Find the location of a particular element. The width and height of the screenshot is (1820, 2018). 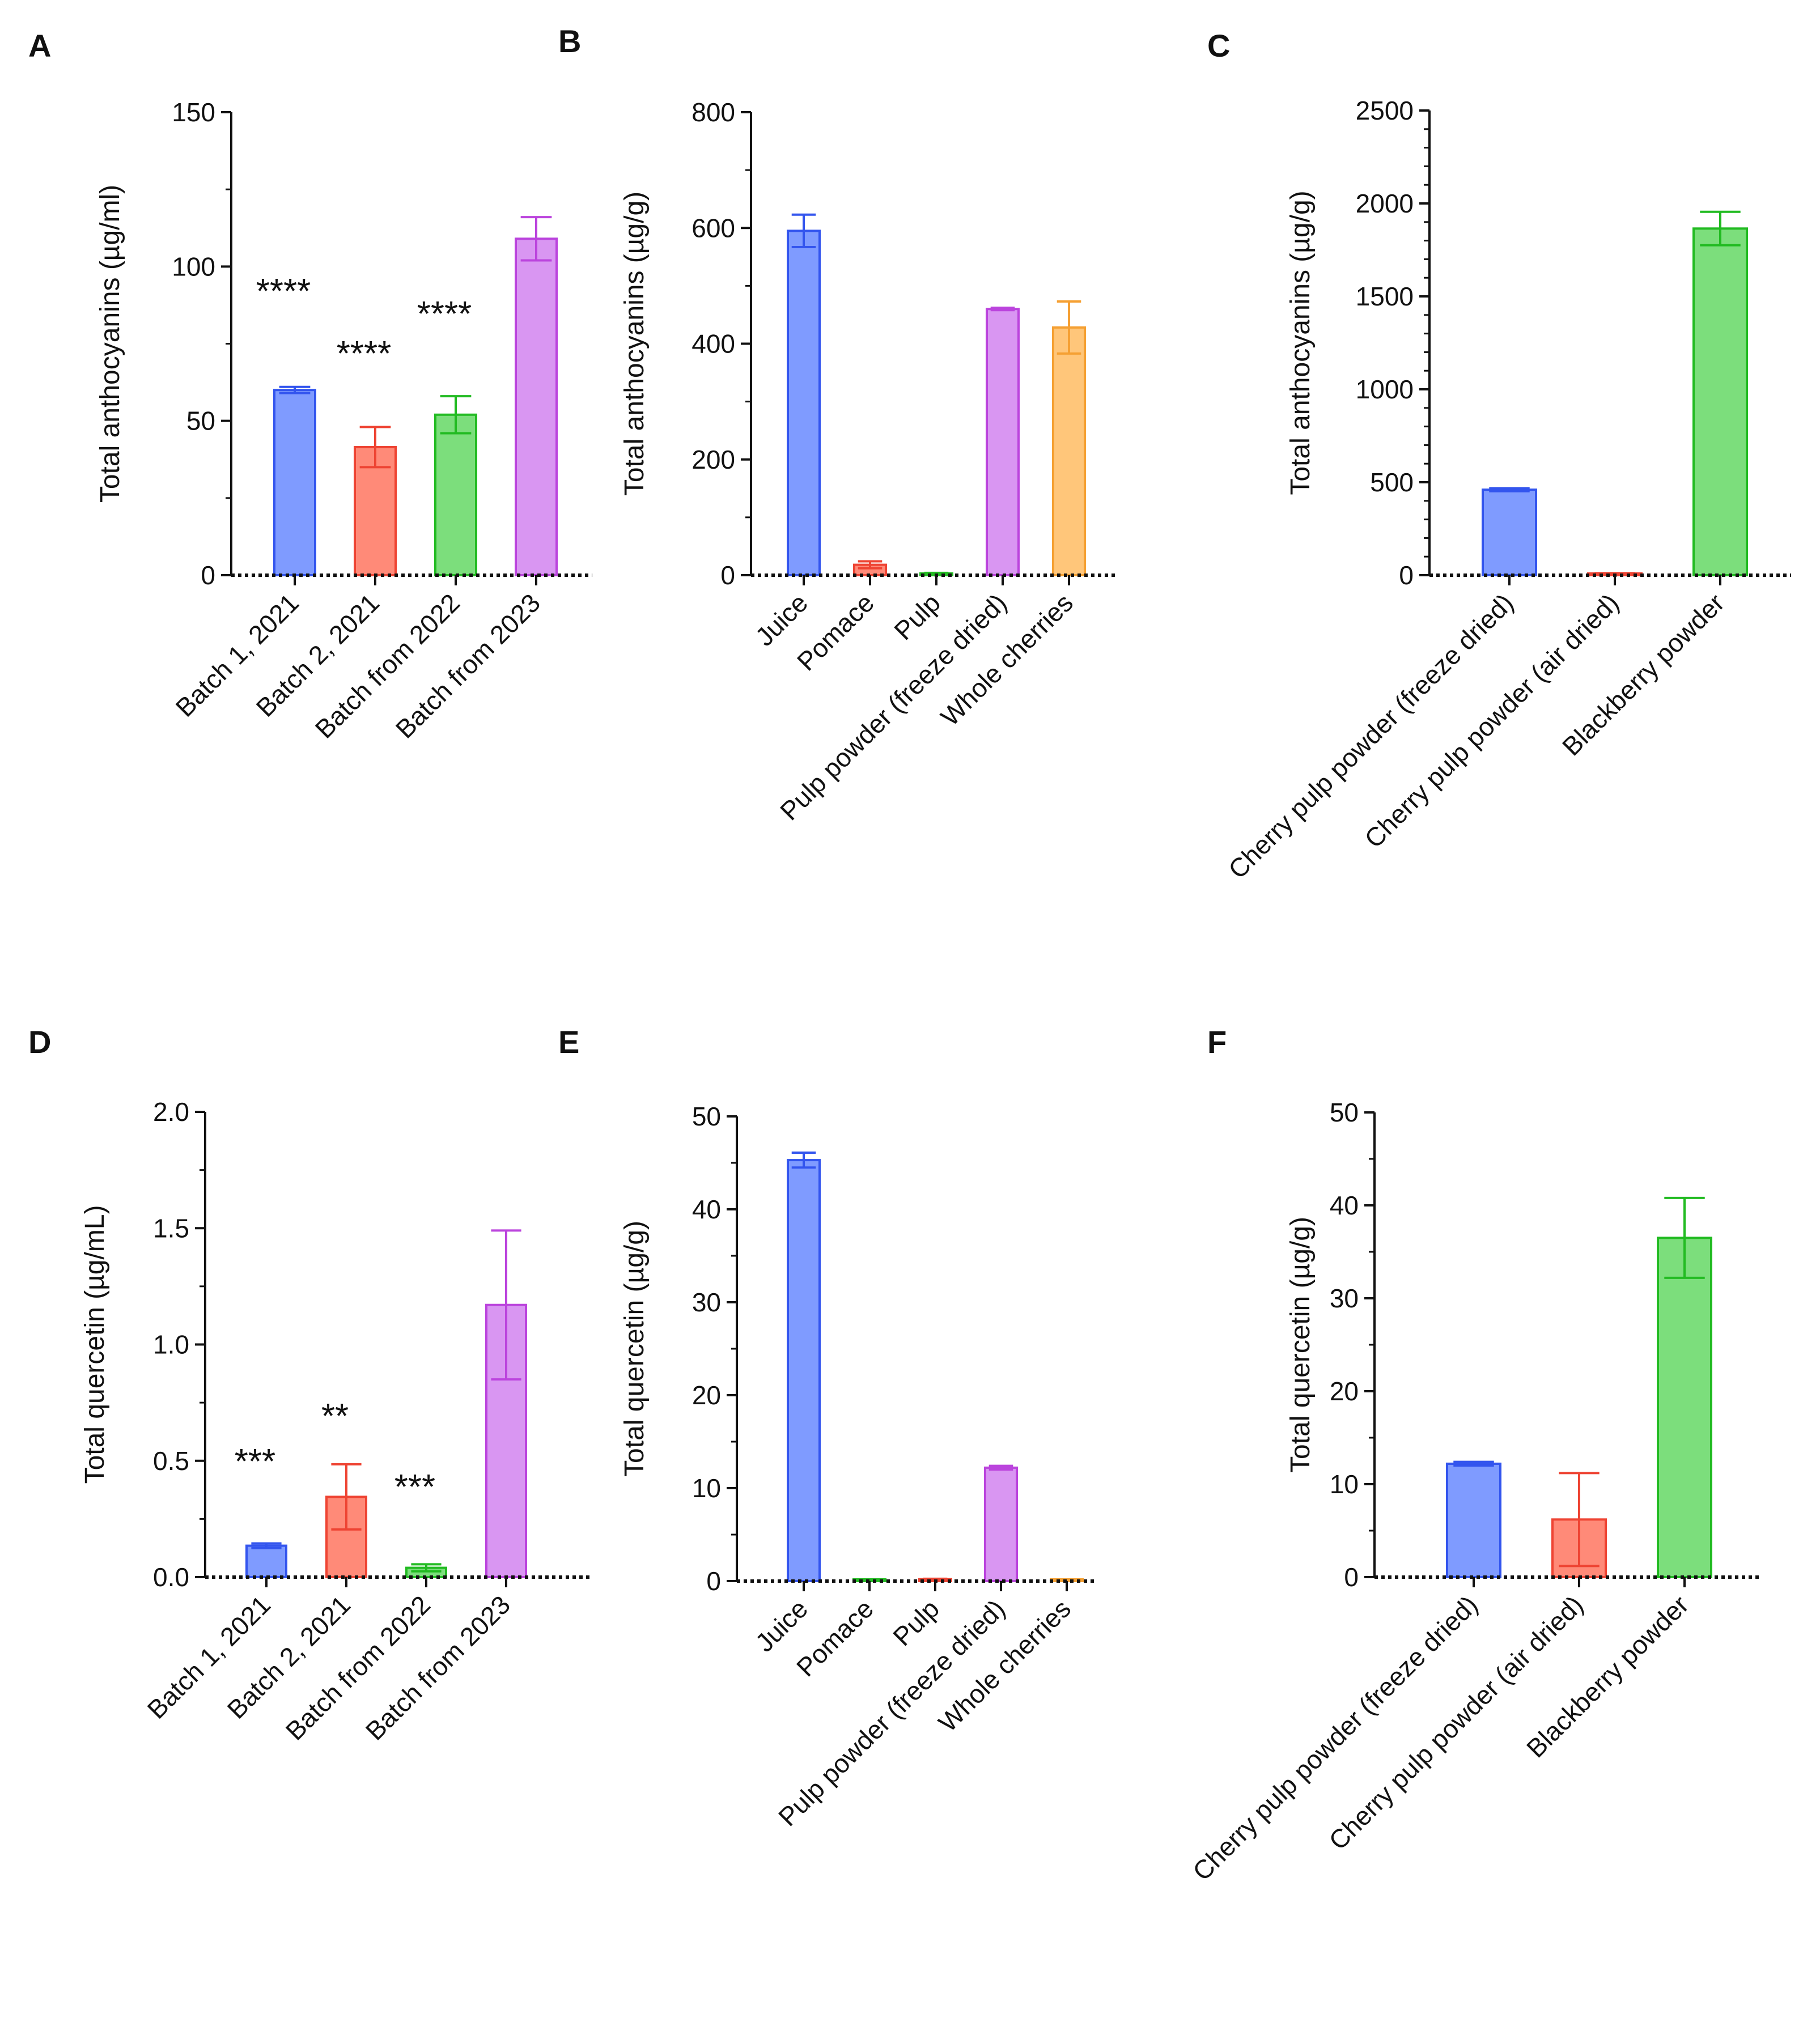

y-tick-label: 100 is located at coordinates (193, 266).